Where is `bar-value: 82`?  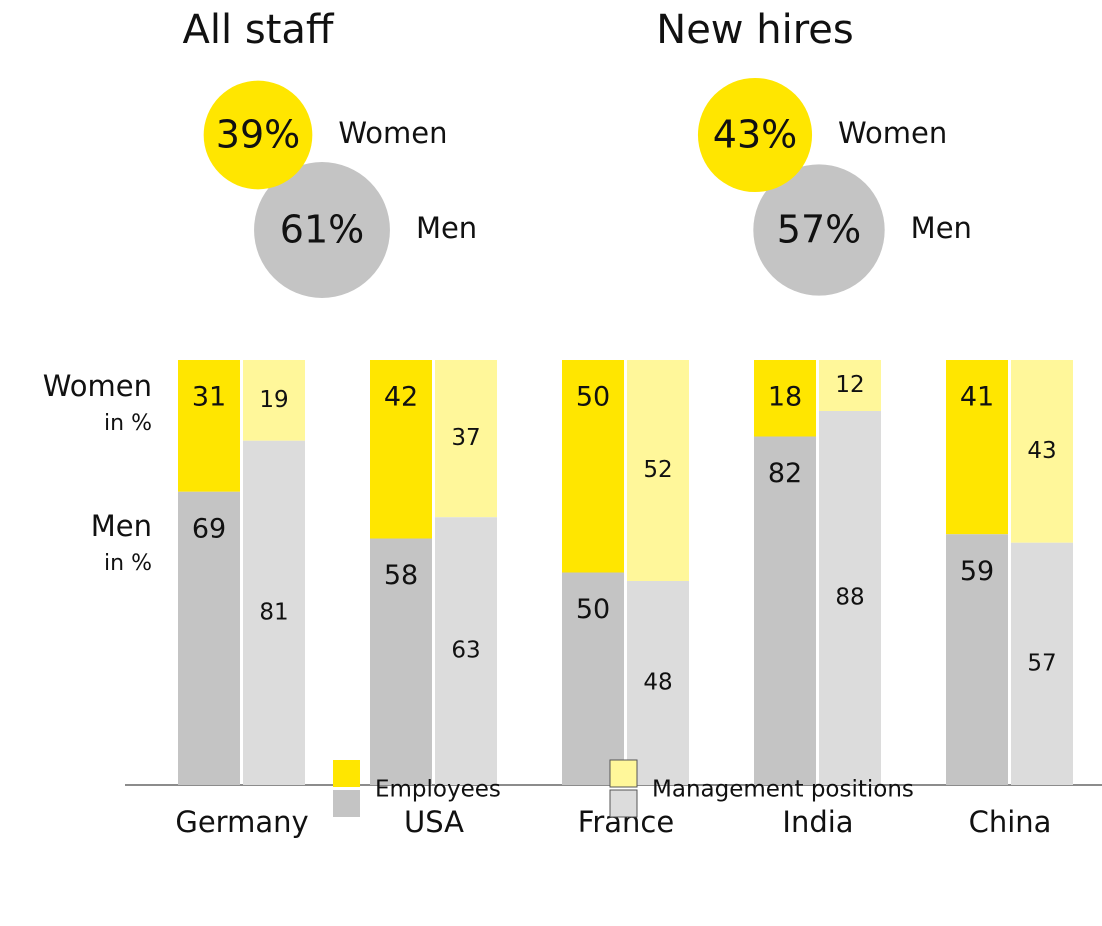 bar-value: 82 is located at coordinates (785, 473).